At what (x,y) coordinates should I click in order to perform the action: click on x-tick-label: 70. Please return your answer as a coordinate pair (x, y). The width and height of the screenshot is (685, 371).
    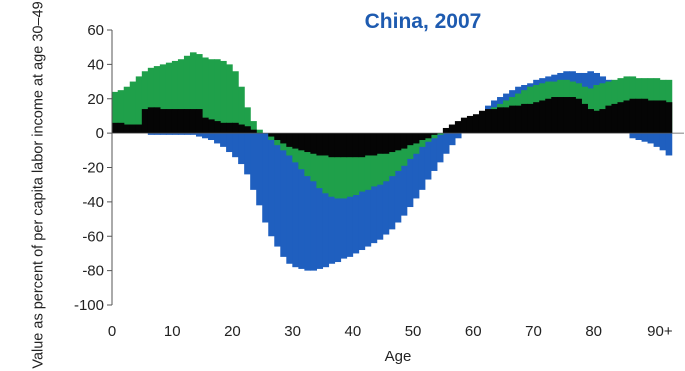
    Looking at the image, I should click on (533, 331).